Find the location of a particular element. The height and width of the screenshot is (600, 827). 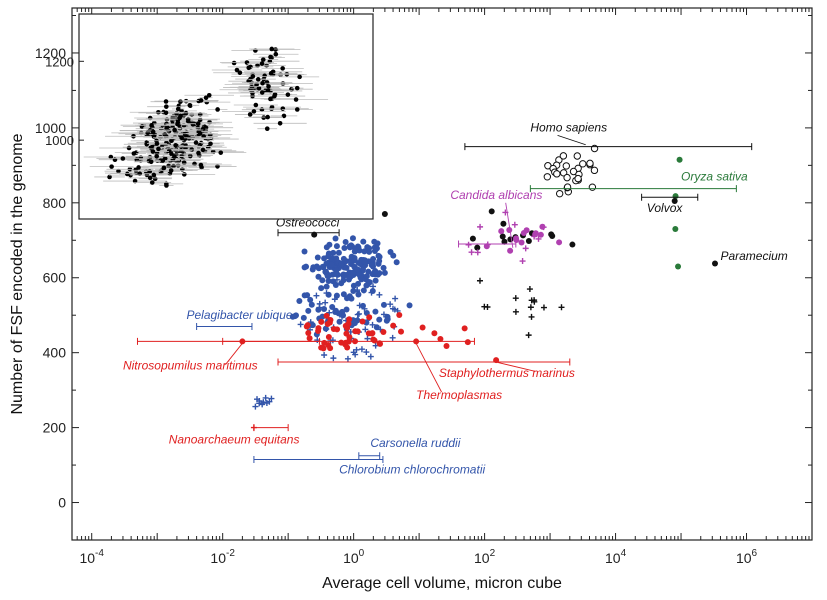

x-axis-label: Average cell volume, micron cube is located at coordinates (442, 583).